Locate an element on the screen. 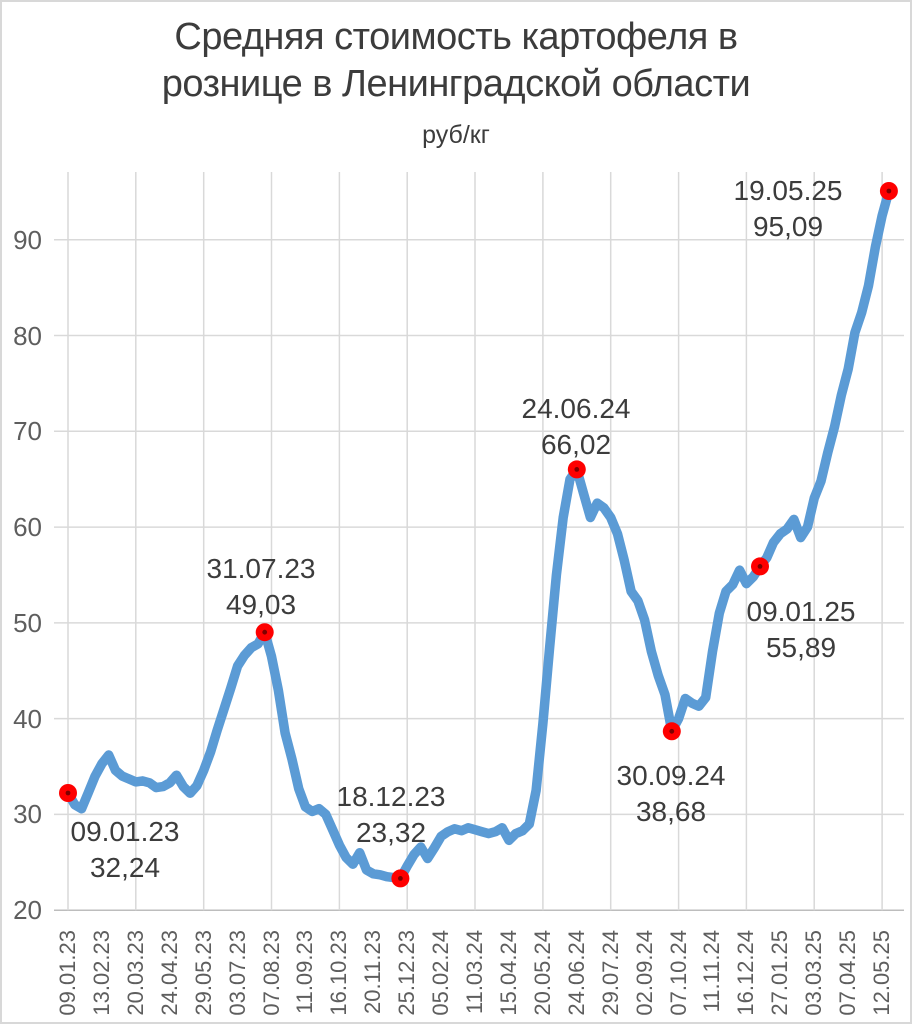 Image resolution: width=912 pixels, height=1024 pixels. chart-title-line1: Средняя стоимость картофеля в is located at coordinates (456, 37).